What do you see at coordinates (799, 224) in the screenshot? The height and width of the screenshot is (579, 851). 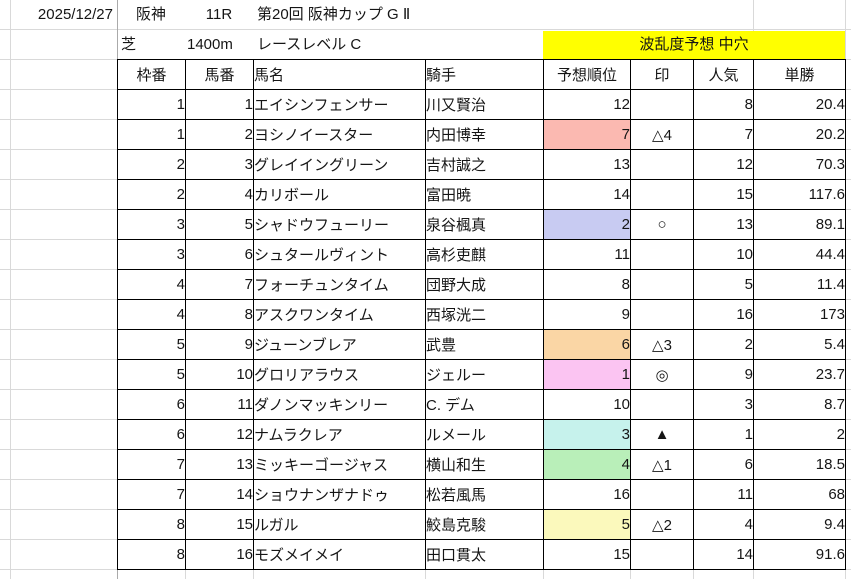 I see `odds-cell: 89.1` at bounding box center [799, 224].